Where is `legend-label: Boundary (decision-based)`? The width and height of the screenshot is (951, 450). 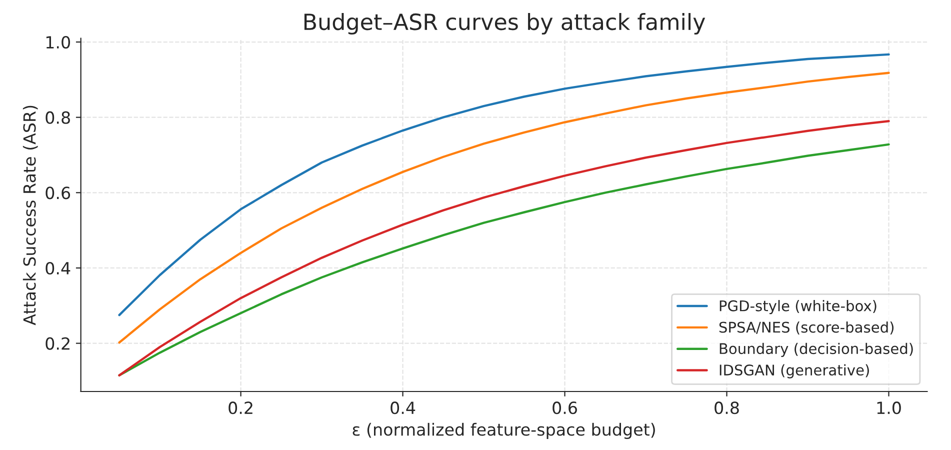 legend-label: Boundary (decision-based) is located at coordinates (816, 349).